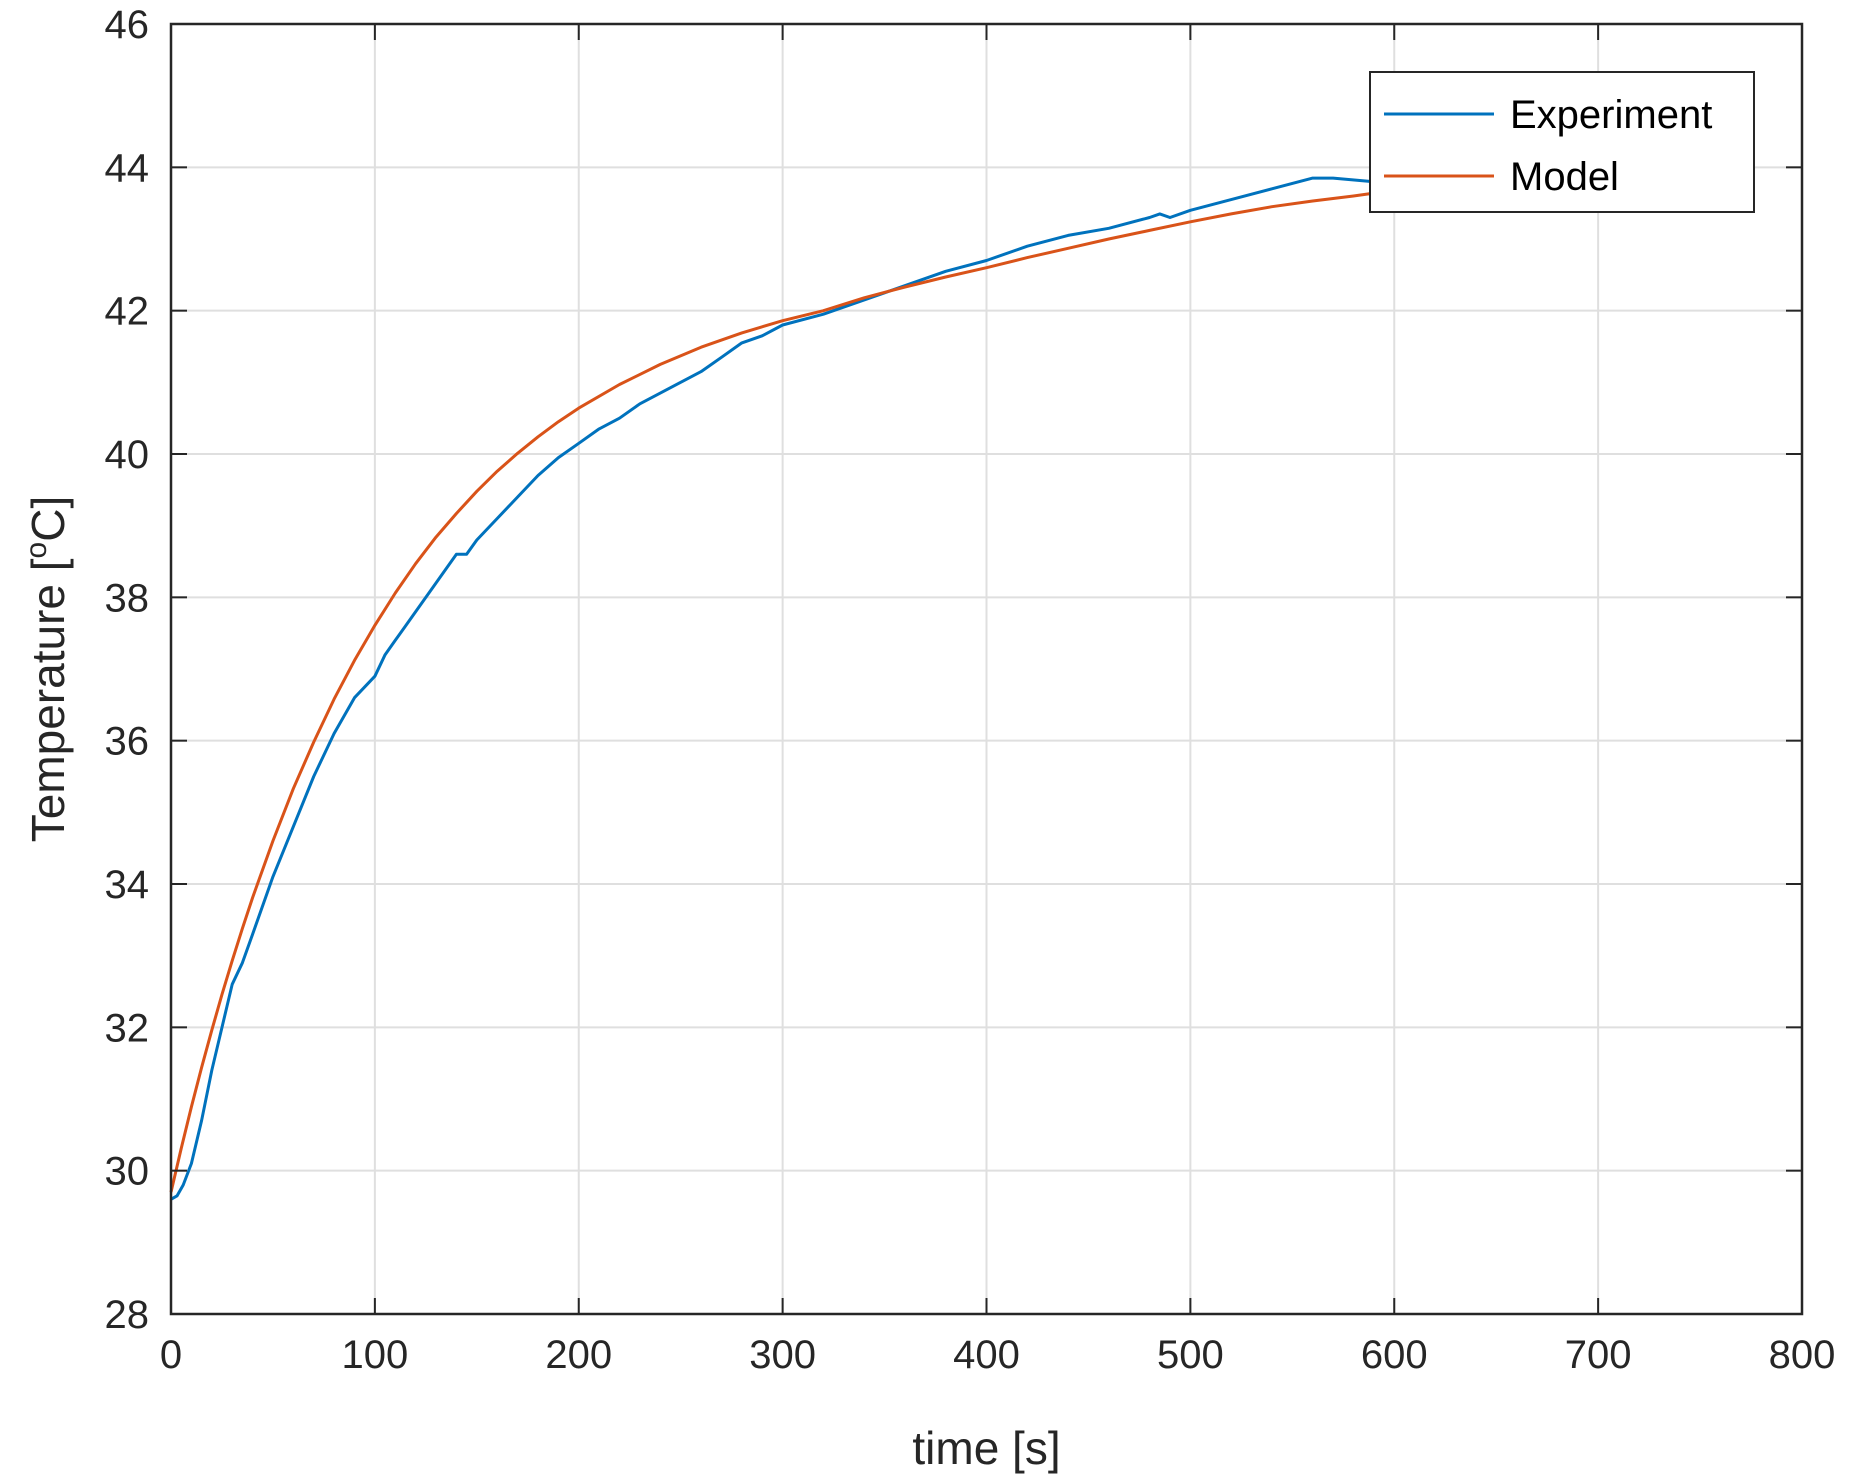 The height and width of the screenshot is (1480, 1851). What do you see at coordinates (127, 25) in the screenshot?
I see `y-tick-label: 46` at bounding box center [127, 25].